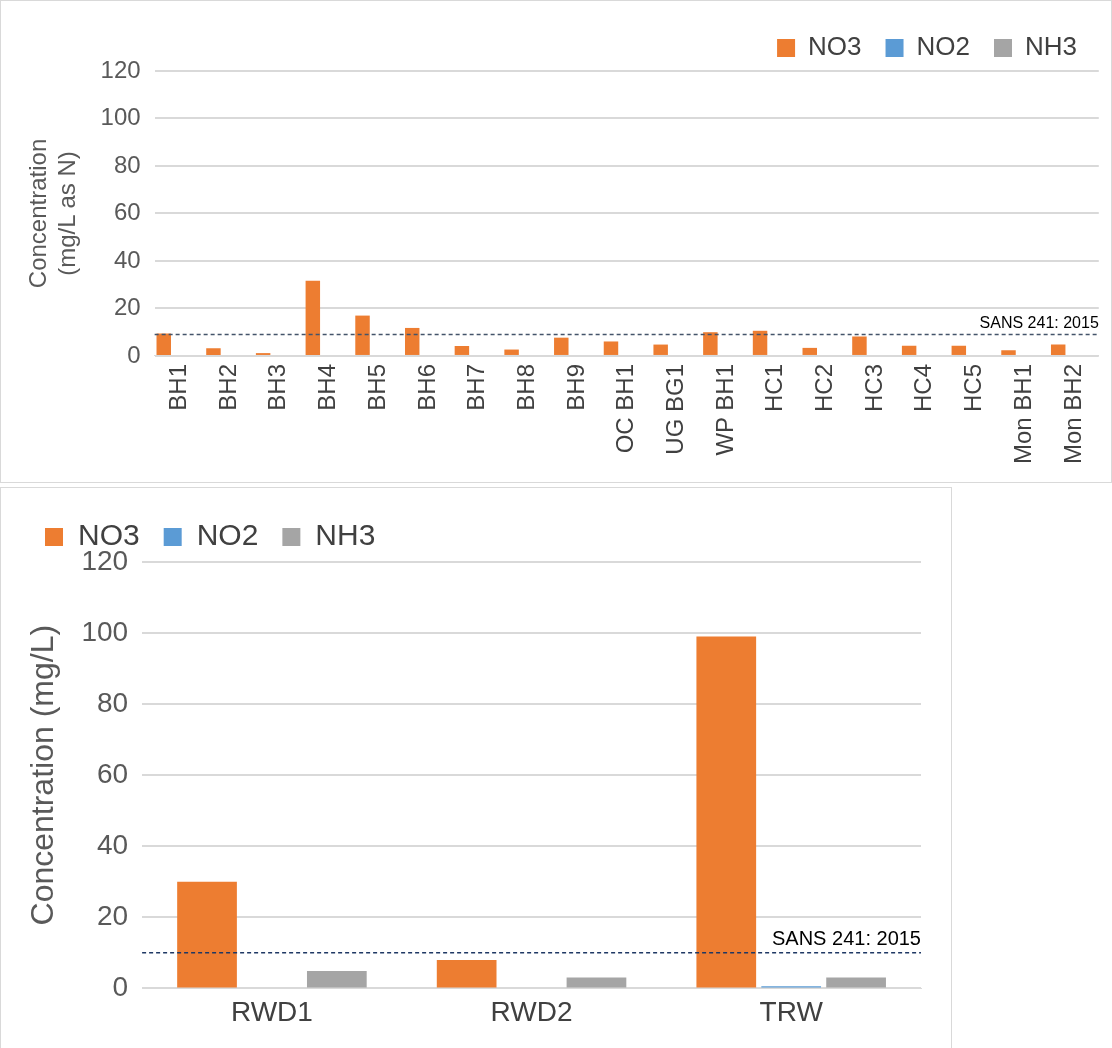  What do you see at coordinates (52, 213) in the screenshot?
I see `y-axis-title: Concentration (mg/L as N)` at bounding box center [52, 213].